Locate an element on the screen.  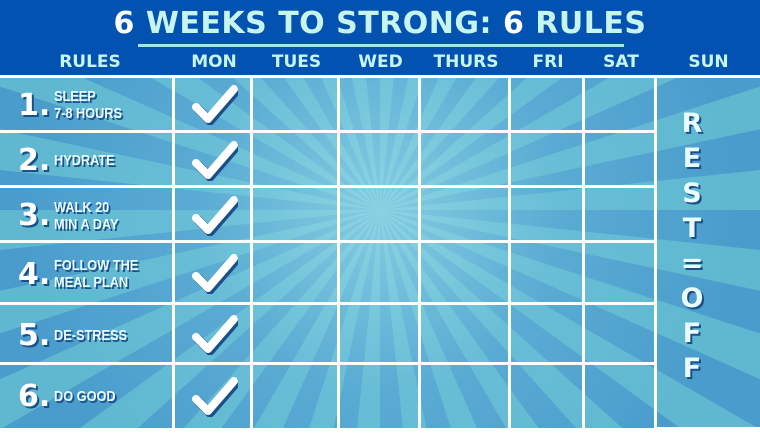
rule-text: DO GOOD is located at coordinates (85, 396).